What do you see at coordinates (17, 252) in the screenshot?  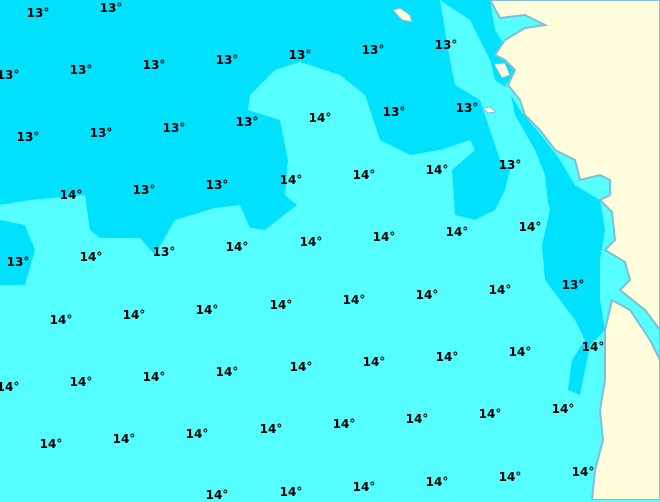 I see `sea-zone-13-west` at bounding box center [17, 252].